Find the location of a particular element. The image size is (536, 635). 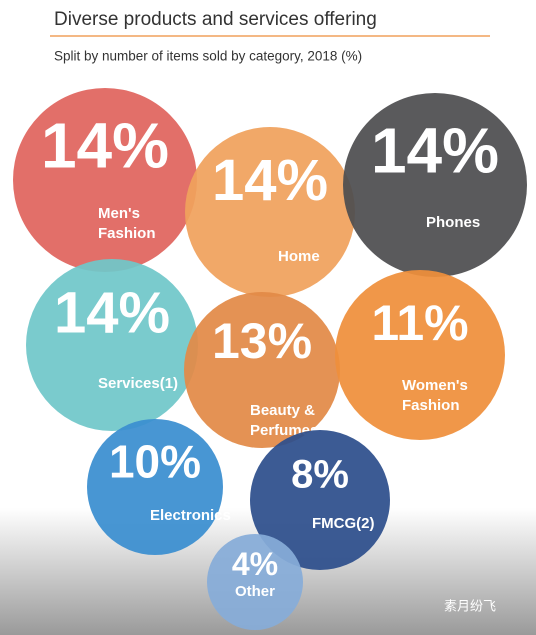

category-label: Men's Fashion is located at coordinates (127, 223).